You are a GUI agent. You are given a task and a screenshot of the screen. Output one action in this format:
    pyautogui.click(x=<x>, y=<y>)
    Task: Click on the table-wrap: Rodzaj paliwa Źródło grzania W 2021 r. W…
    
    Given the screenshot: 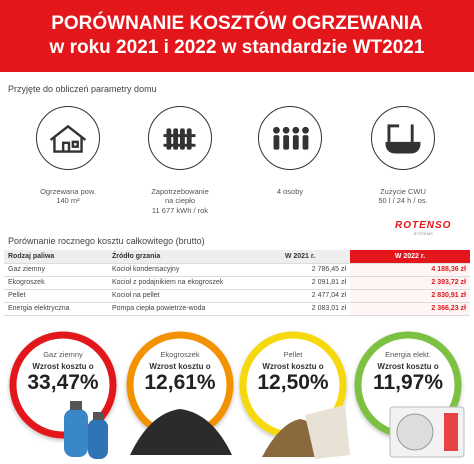 What is the action you would take?
    pyautogui.click(x=237, y=283)
    